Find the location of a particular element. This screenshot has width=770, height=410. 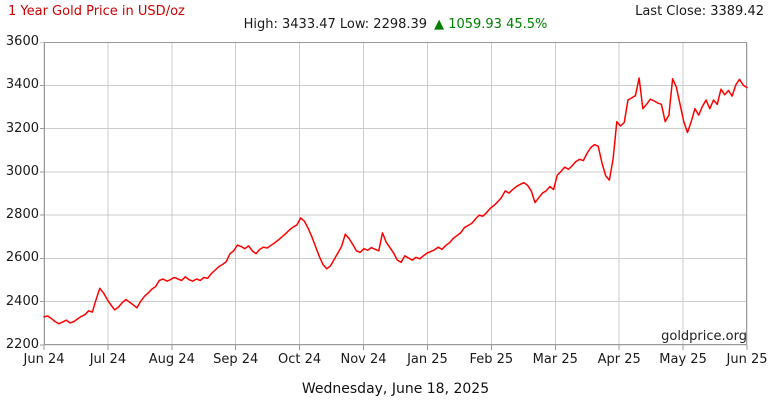

y-axis-label: 3600 is located at coordinates (22, 41).